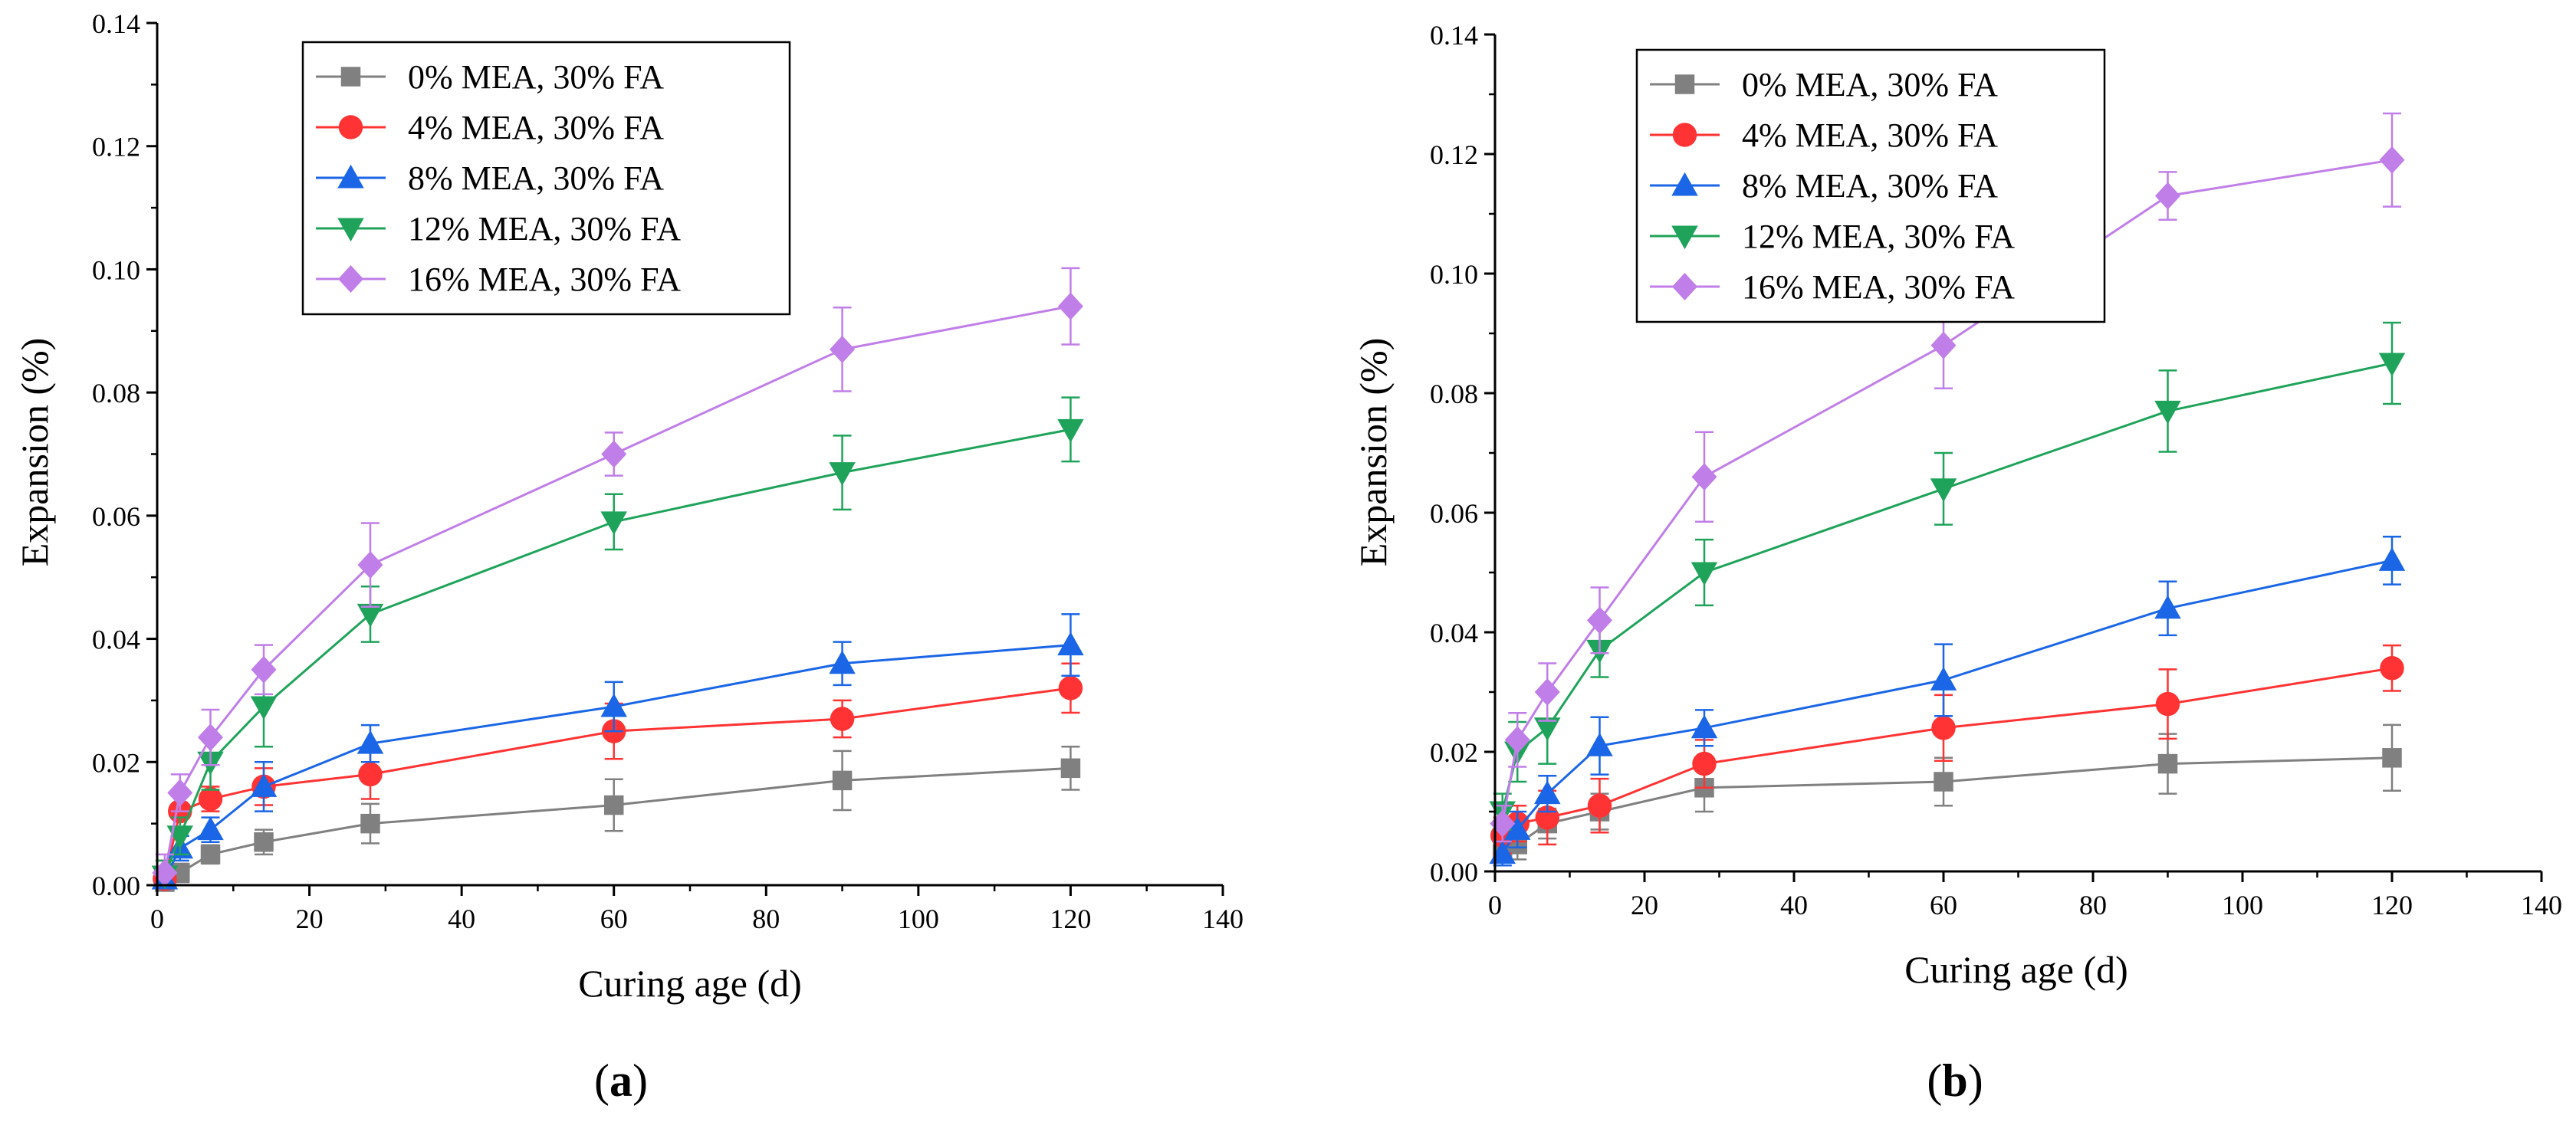 Image resolution: width=2576 pixels, height=1122 pixels. What do you see at coordinates (116, 147) in the screenshot?
I see `y-tick-label-a: 0.12` at bounding box center [116, 147].